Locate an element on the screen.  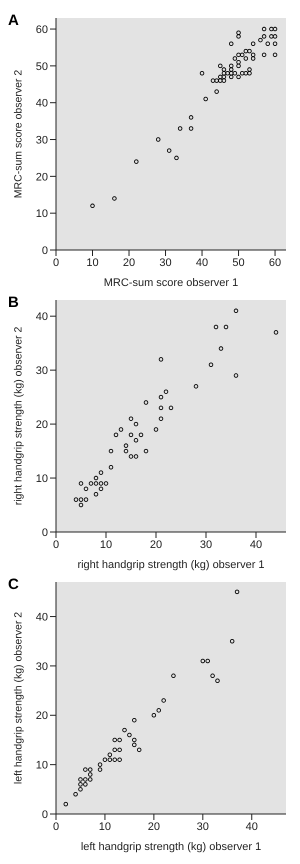
y-tick-label: 40 is located at coordinates (42, 617).